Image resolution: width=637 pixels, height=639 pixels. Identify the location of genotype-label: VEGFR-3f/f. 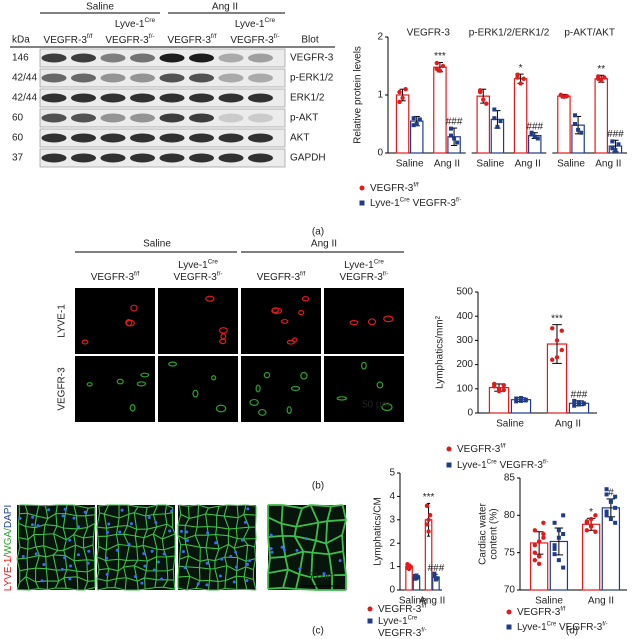
(192, 39).